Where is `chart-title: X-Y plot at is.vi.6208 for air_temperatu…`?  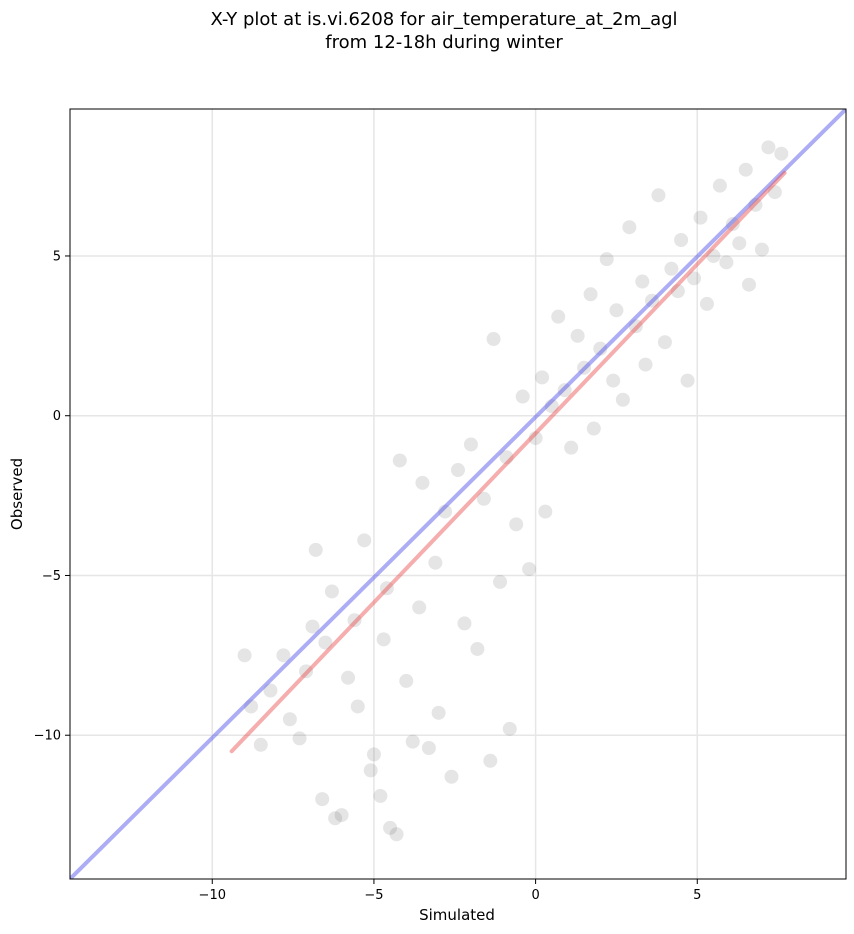 chart-title: X-Y plot at is.vi.6208 for air_temperatu… is located at coordinates (443, 19).